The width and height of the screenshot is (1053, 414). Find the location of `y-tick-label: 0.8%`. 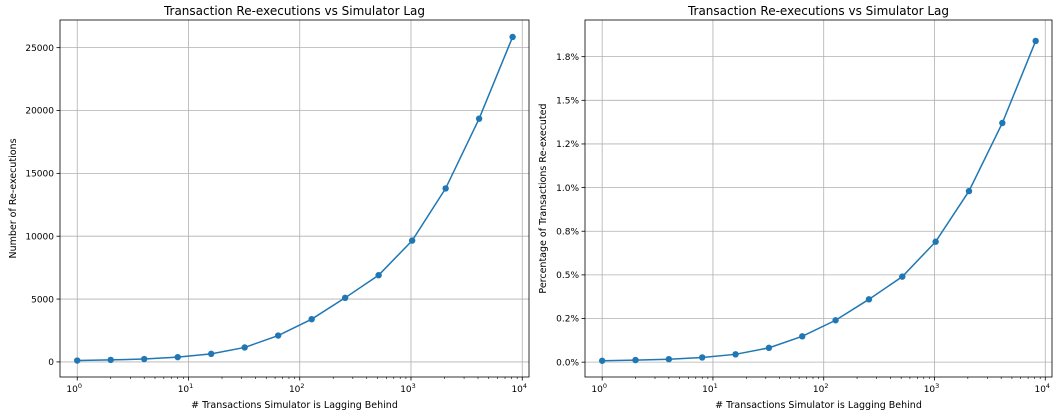

y-tick-label: 0.8% is located at coordinates (567, 232).